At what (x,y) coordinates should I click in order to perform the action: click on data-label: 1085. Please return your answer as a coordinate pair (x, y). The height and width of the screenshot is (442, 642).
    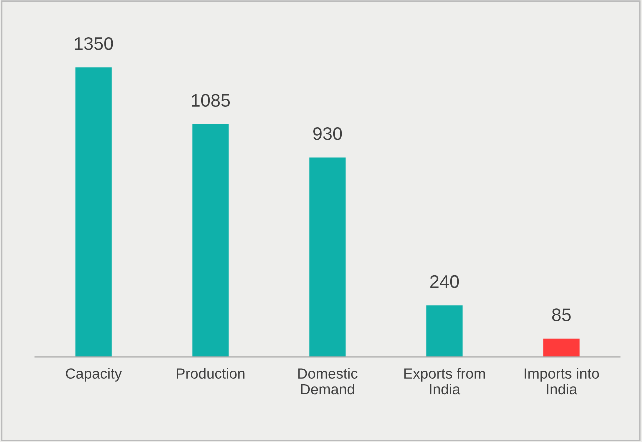
    Looking at the image, I should click on (211, 101).